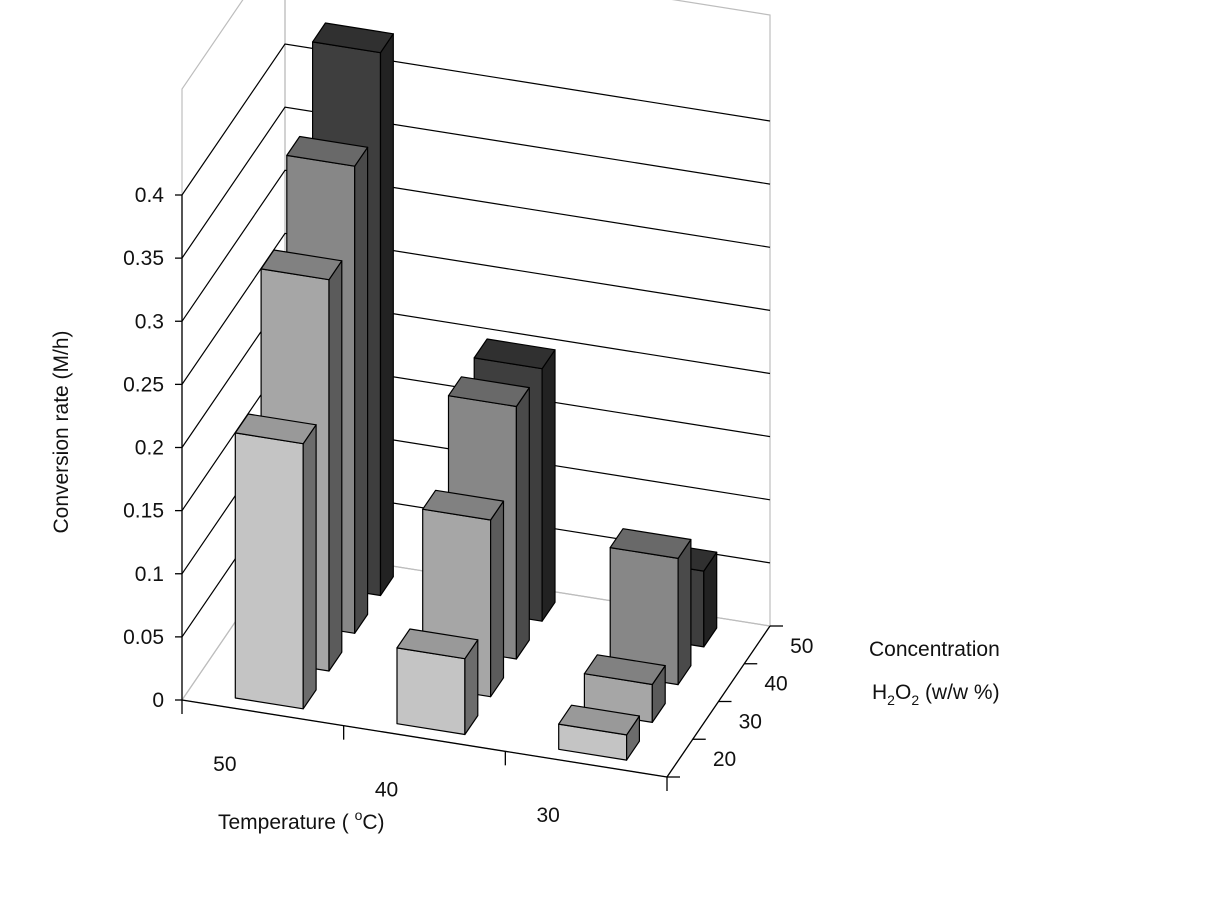 This screenshot has height=915, width=1210. Describe the element at coordinates (903, 692) in the screenshot. I see `y-axis-title-o: O` at that location.